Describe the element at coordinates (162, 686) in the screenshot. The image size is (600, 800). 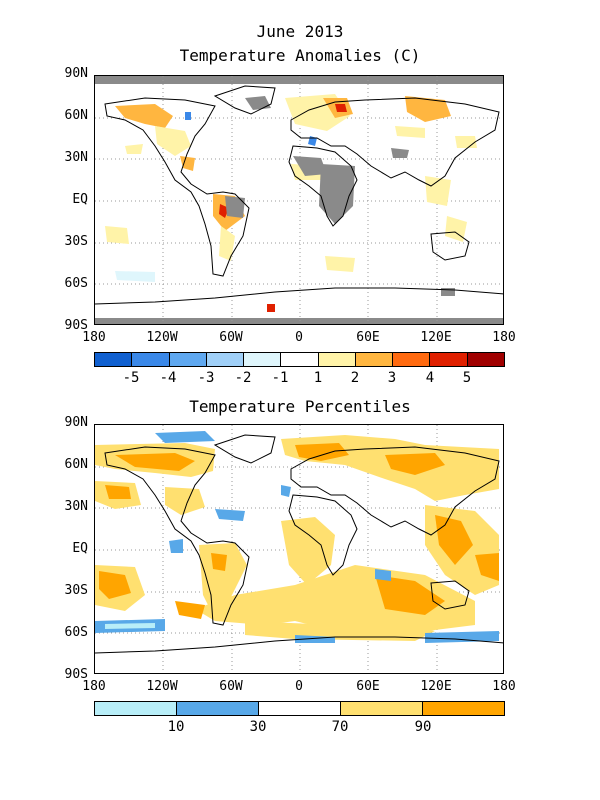
I see `percentiles-lon-label: 120W` at that location.